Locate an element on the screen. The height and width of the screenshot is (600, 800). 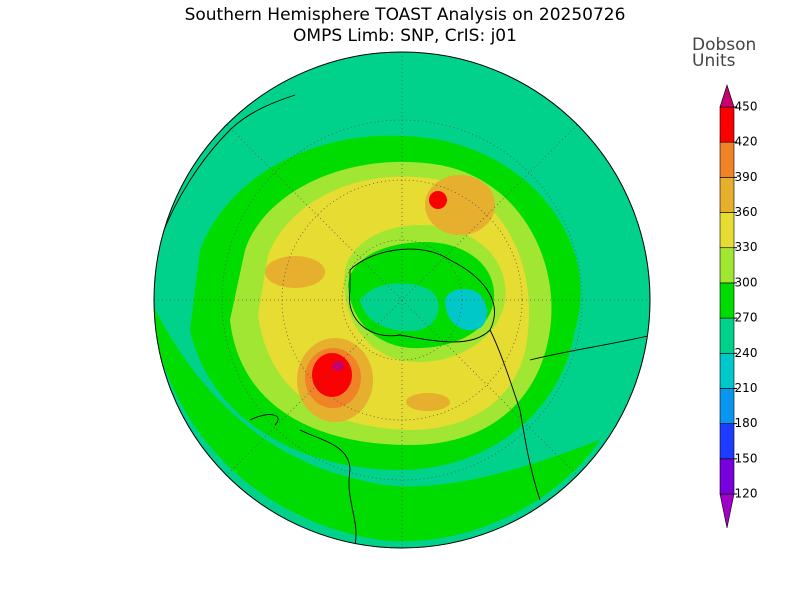
map-subtitle: OMPS Limb: SNP, CrIS: j01 is located at coordinates (405, 36).